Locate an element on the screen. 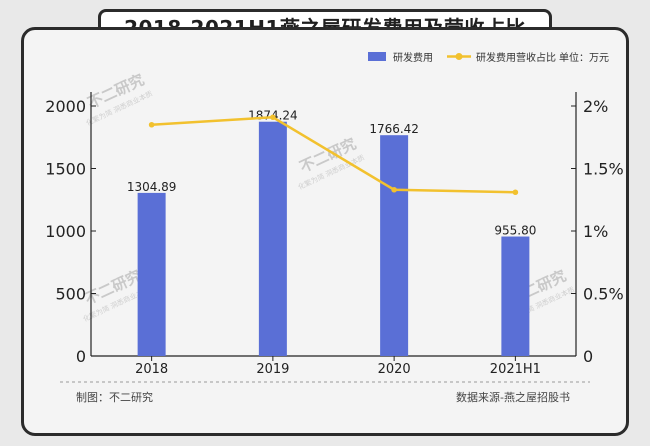 The width and height of the screenshot is (650, 446). x-tick-label: 2020 is located at coordinates (394, 369).